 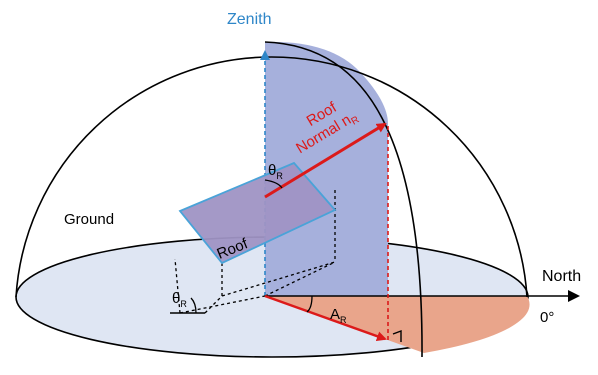 What do you see at coordinates (325, 160) in the screenshot?
I see `roof-normal-vector` at bounding box center [325, 160].